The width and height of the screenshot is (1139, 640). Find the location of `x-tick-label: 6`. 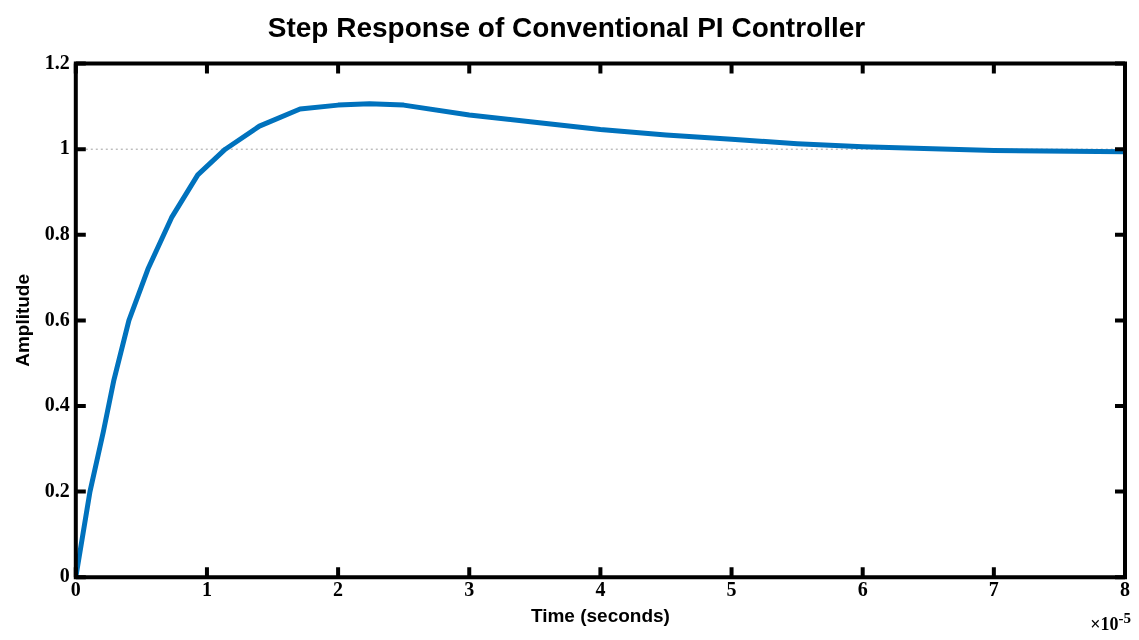

x-tick-label: 6 is located at coordinates (862, 589).